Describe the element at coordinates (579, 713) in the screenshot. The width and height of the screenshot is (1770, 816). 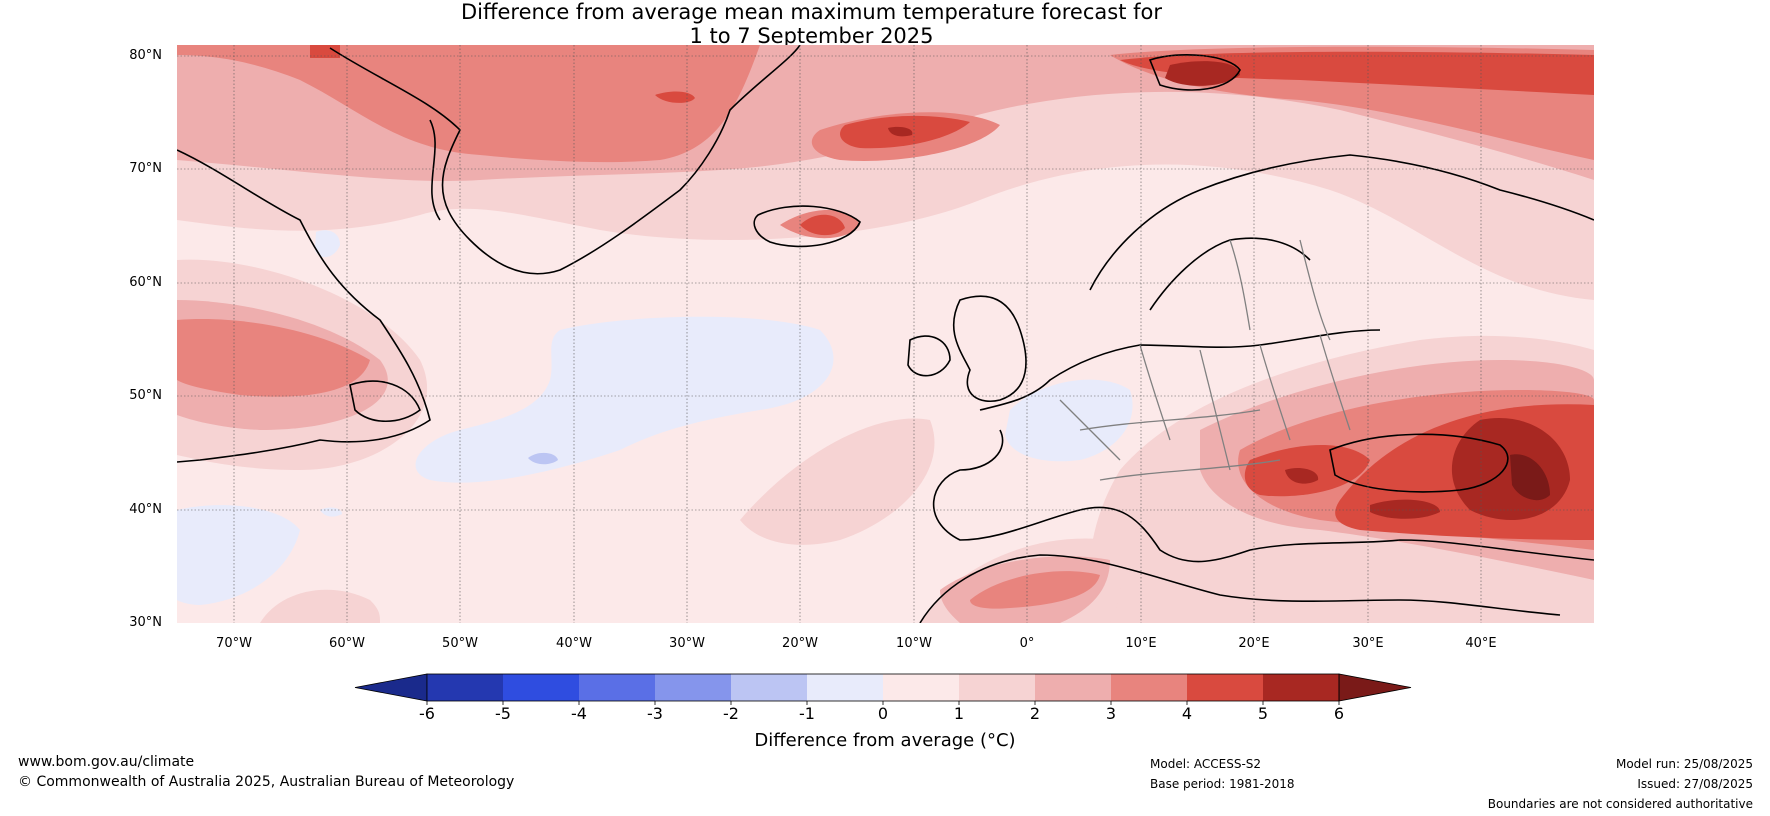
I see `colorbar-tick-label: -4` at that location.